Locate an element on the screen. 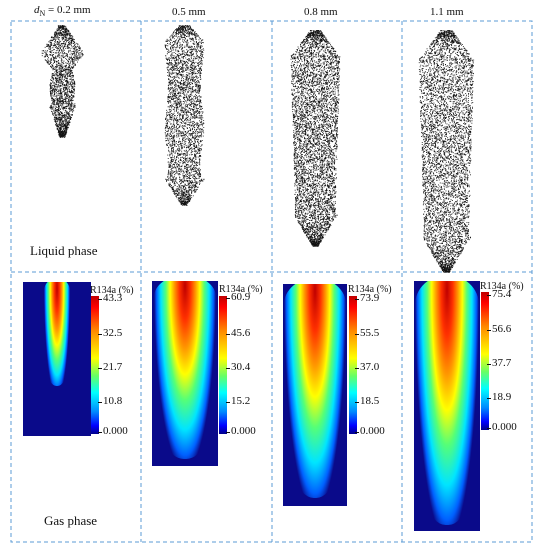  colorbar-title-4: R134a (%) is located at coordinates (502, 286).